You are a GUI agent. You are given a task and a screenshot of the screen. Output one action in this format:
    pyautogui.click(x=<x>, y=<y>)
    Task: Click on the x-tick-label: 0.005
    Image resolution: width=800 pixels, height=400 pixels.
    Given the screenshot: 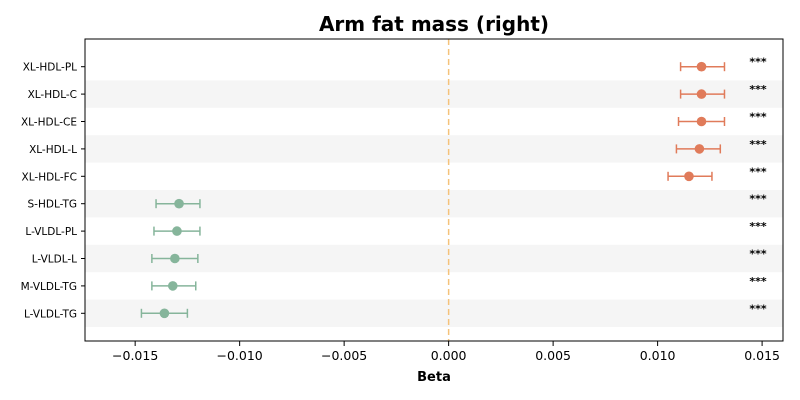 What is the action you would take?
    pyautogui.click(x=553, y=355)
    